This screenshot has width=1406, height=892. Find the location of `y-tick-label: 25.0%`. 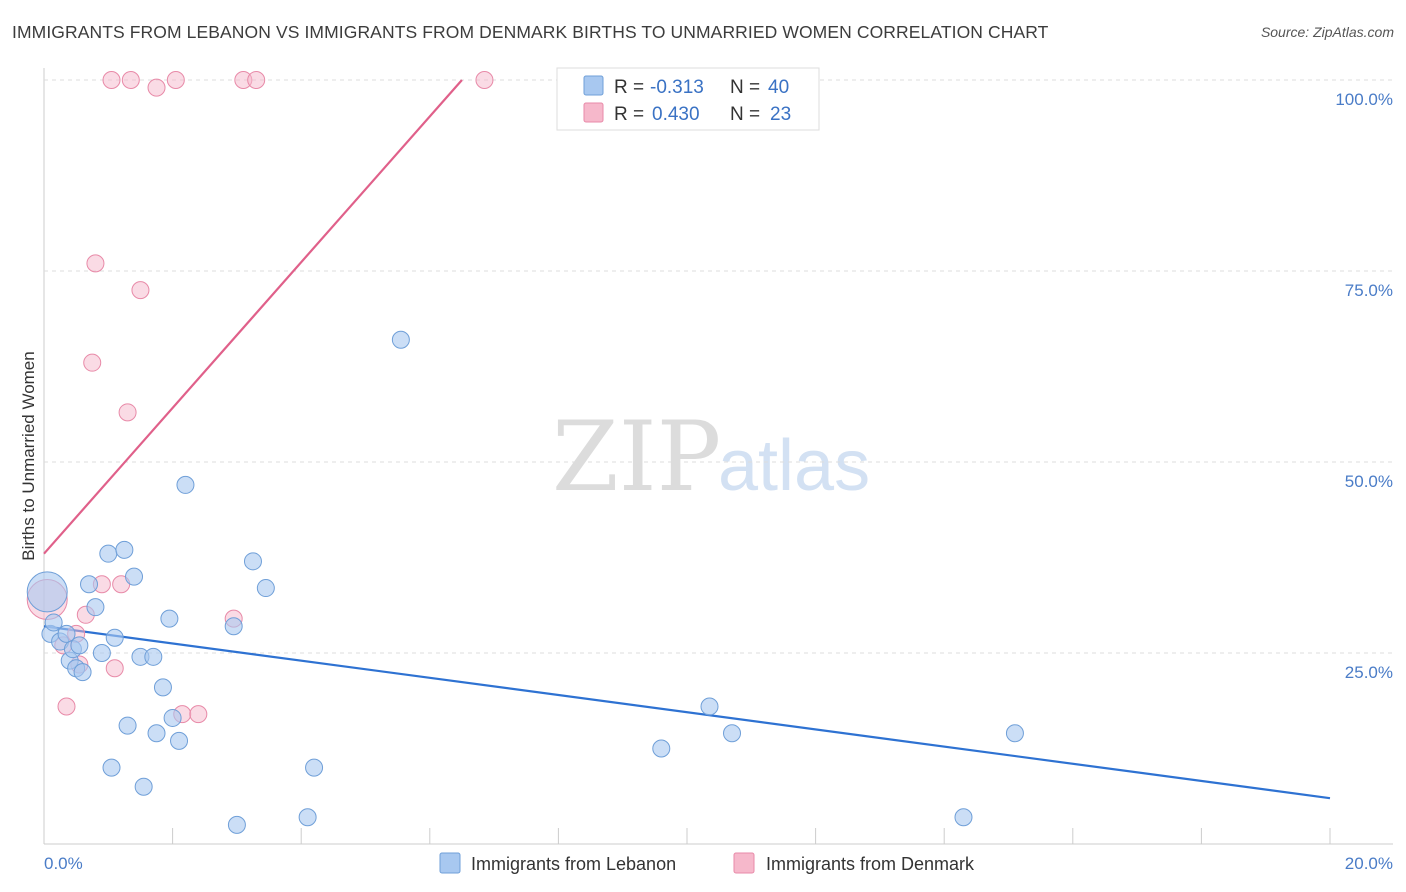

y-tick-label: 25.0% is located at coordinates (1369, 672).